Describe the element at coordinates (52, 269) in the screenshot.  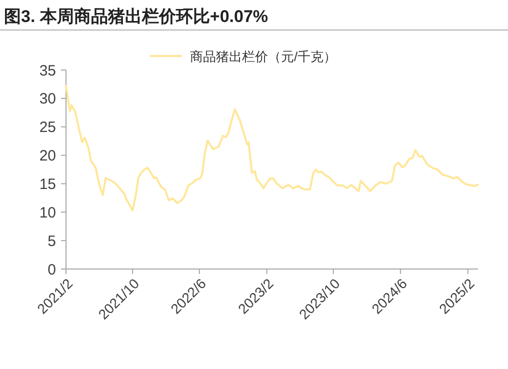
I see `y-tick-label: 0` at that location.